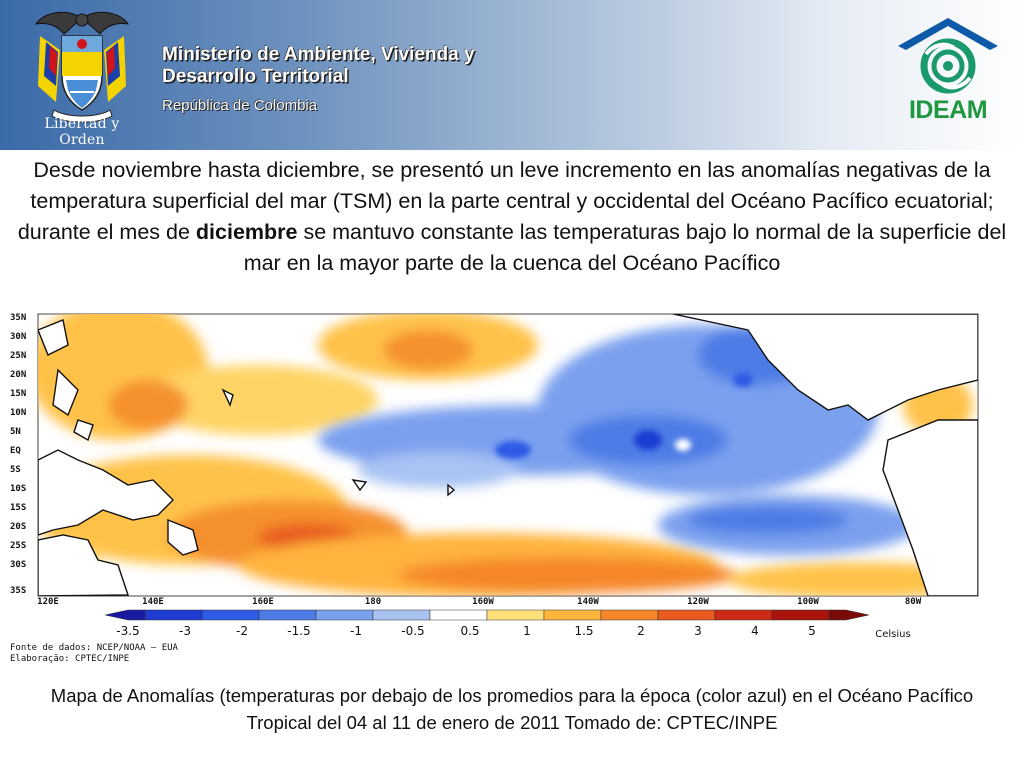 This screenshot has width=1024, height=768. Describe the element at coordinates (242, 631) in the screenshot. I see `scale-label: -2` at that location.